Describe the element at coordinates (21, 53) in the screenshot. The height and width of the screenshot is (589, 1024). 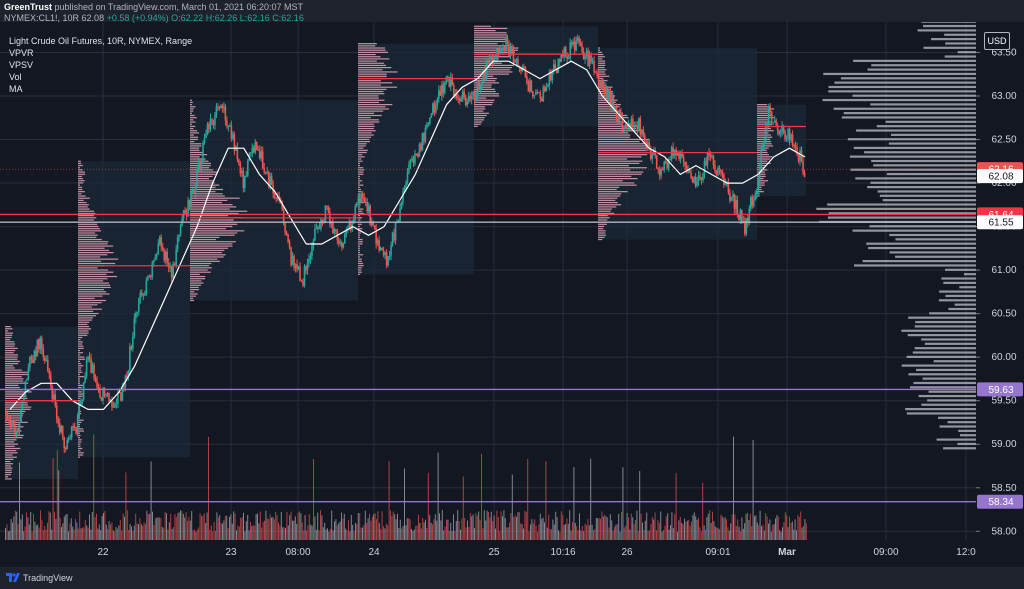
I see `indicator-vpvr: VPVR` at that location.